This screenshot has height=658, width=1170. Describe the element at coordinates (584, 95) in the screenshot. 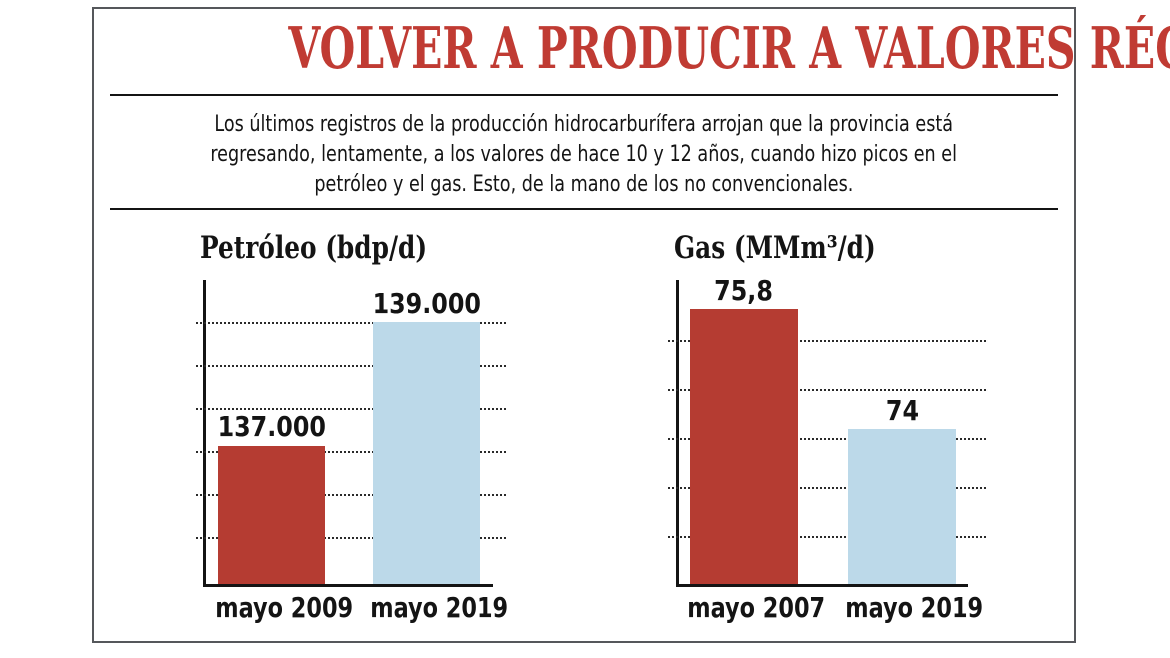

I see `divider-top` at that location.